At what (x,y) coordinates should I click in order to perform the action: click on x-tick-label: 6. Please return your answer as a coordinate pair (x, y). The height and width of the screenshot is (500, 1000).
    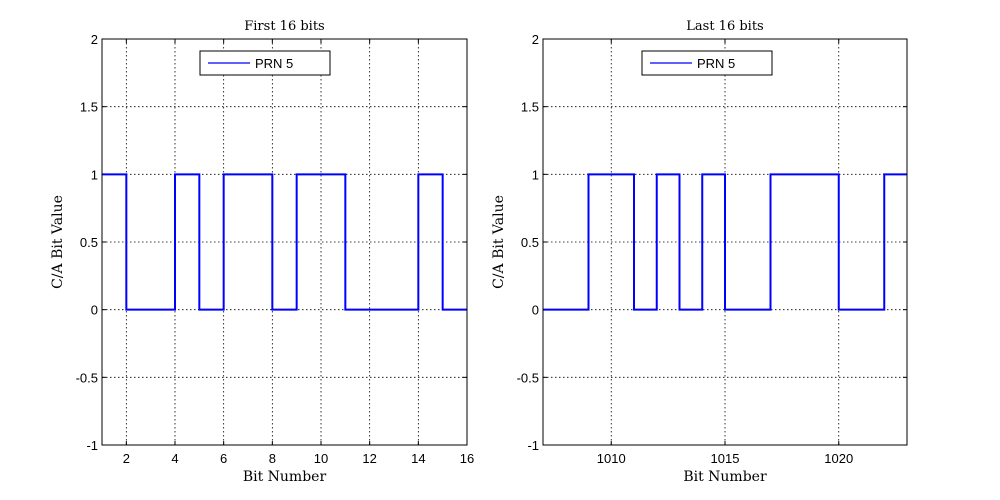
    Looking at the image, I should click on (223, 458).